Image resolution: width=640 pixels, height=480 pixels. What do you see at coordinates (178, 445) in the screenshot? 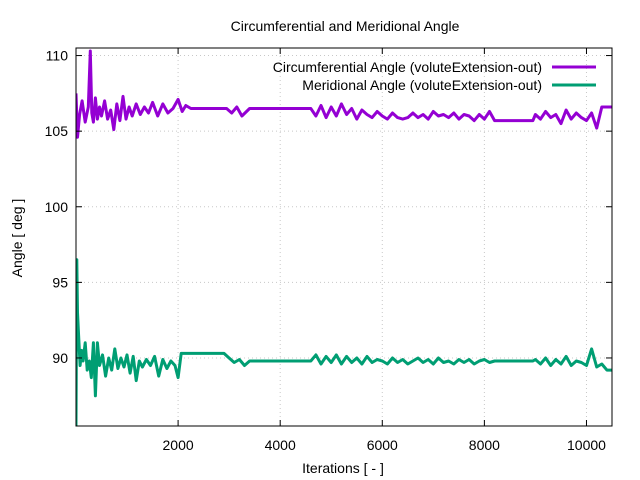
I see `x-tick-label: 2000` at bounding box center [178, 445].